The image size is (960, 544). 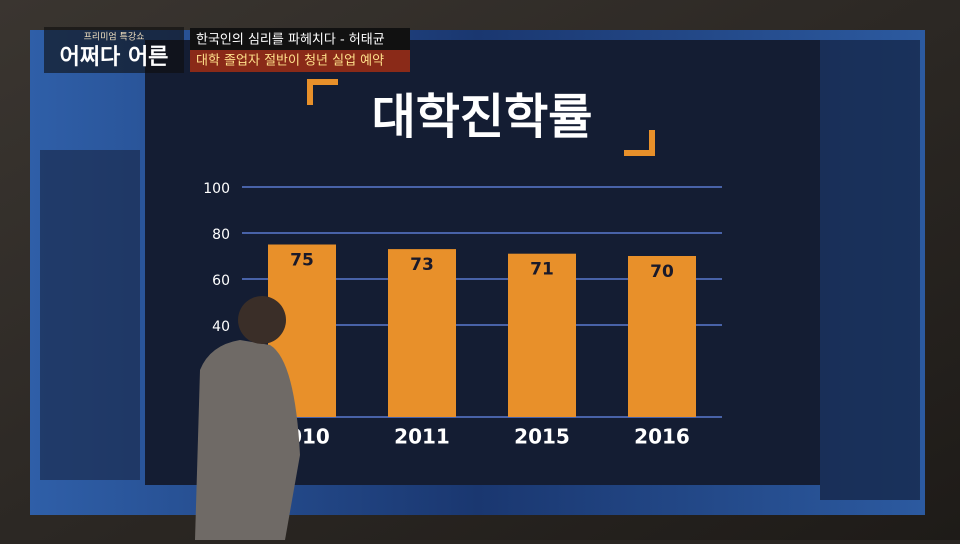 What do you see at coordinates (221, 327) in the screenshot?
I see `y-tick-label: 40` at bounding box center [221, 327].